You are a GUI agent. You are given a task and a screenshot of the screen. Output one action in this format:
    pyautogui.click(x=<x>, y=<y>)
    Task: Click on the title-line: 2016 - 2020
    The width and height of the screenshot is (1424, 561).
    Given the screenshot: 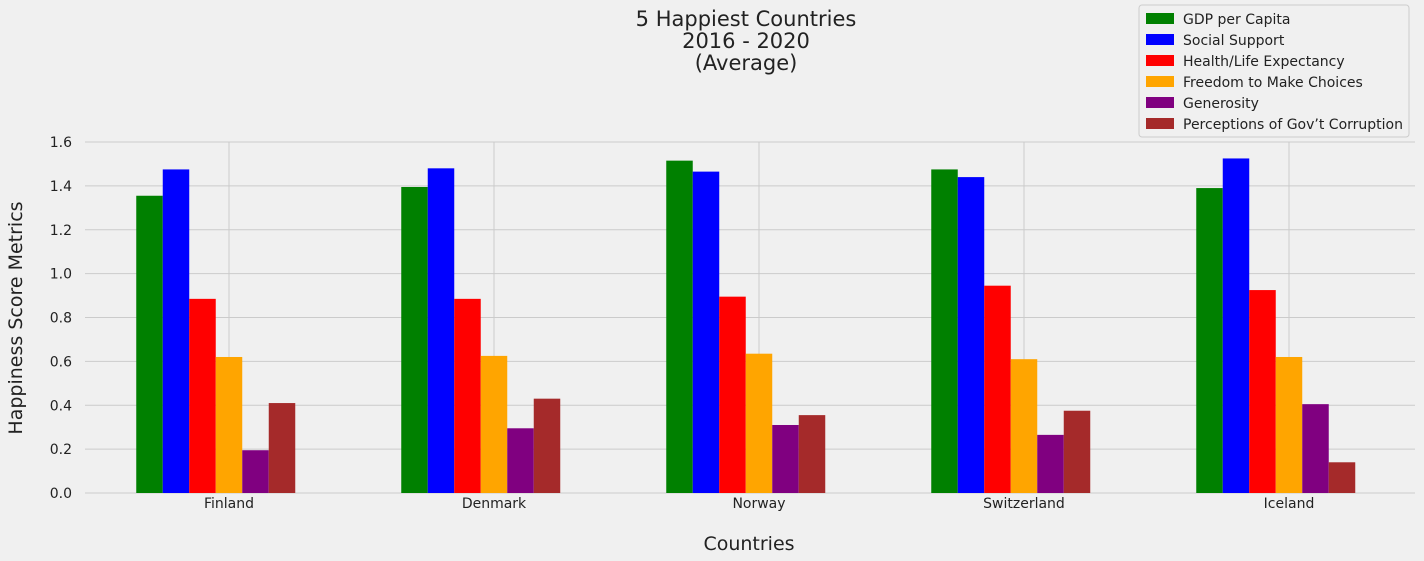 What is the action you would take?
    pyautogui.click(x=746, y=41)
    